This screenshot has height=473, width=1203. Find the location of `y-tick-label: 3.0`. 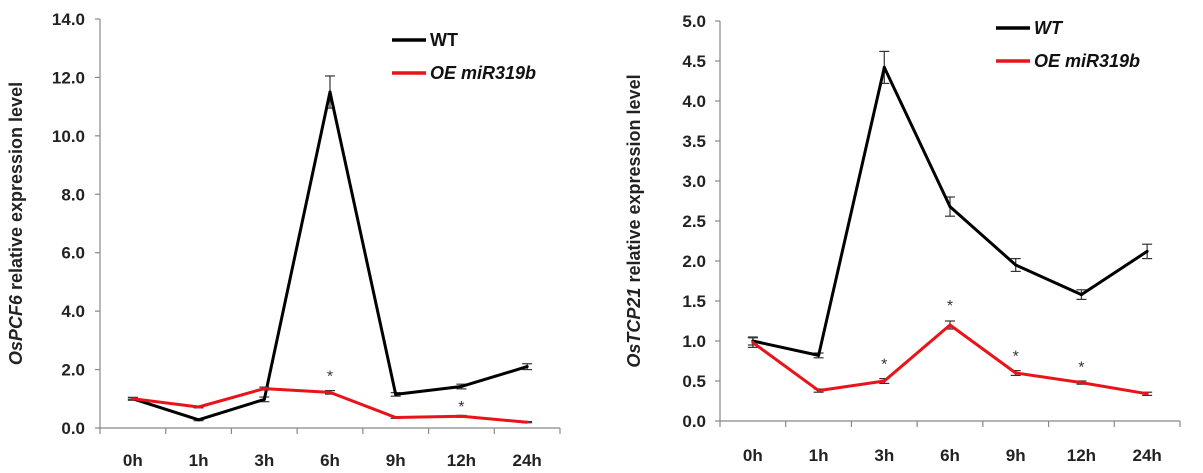

y-tick-label: 3.0 is located at coordinates (694, 181).